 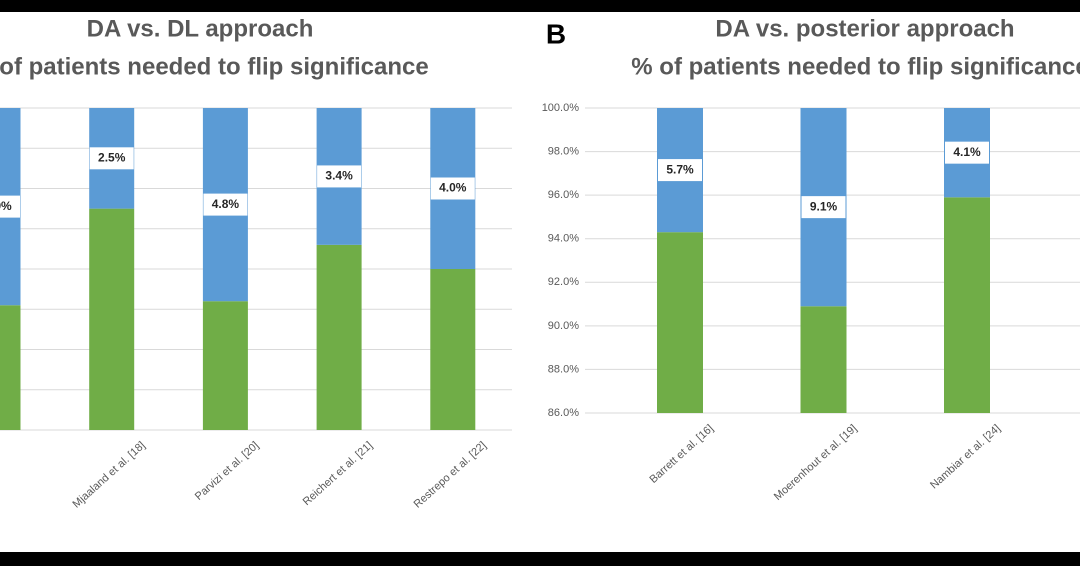 I want to click on data-label: 2.5%, so click(x=112, y=157).